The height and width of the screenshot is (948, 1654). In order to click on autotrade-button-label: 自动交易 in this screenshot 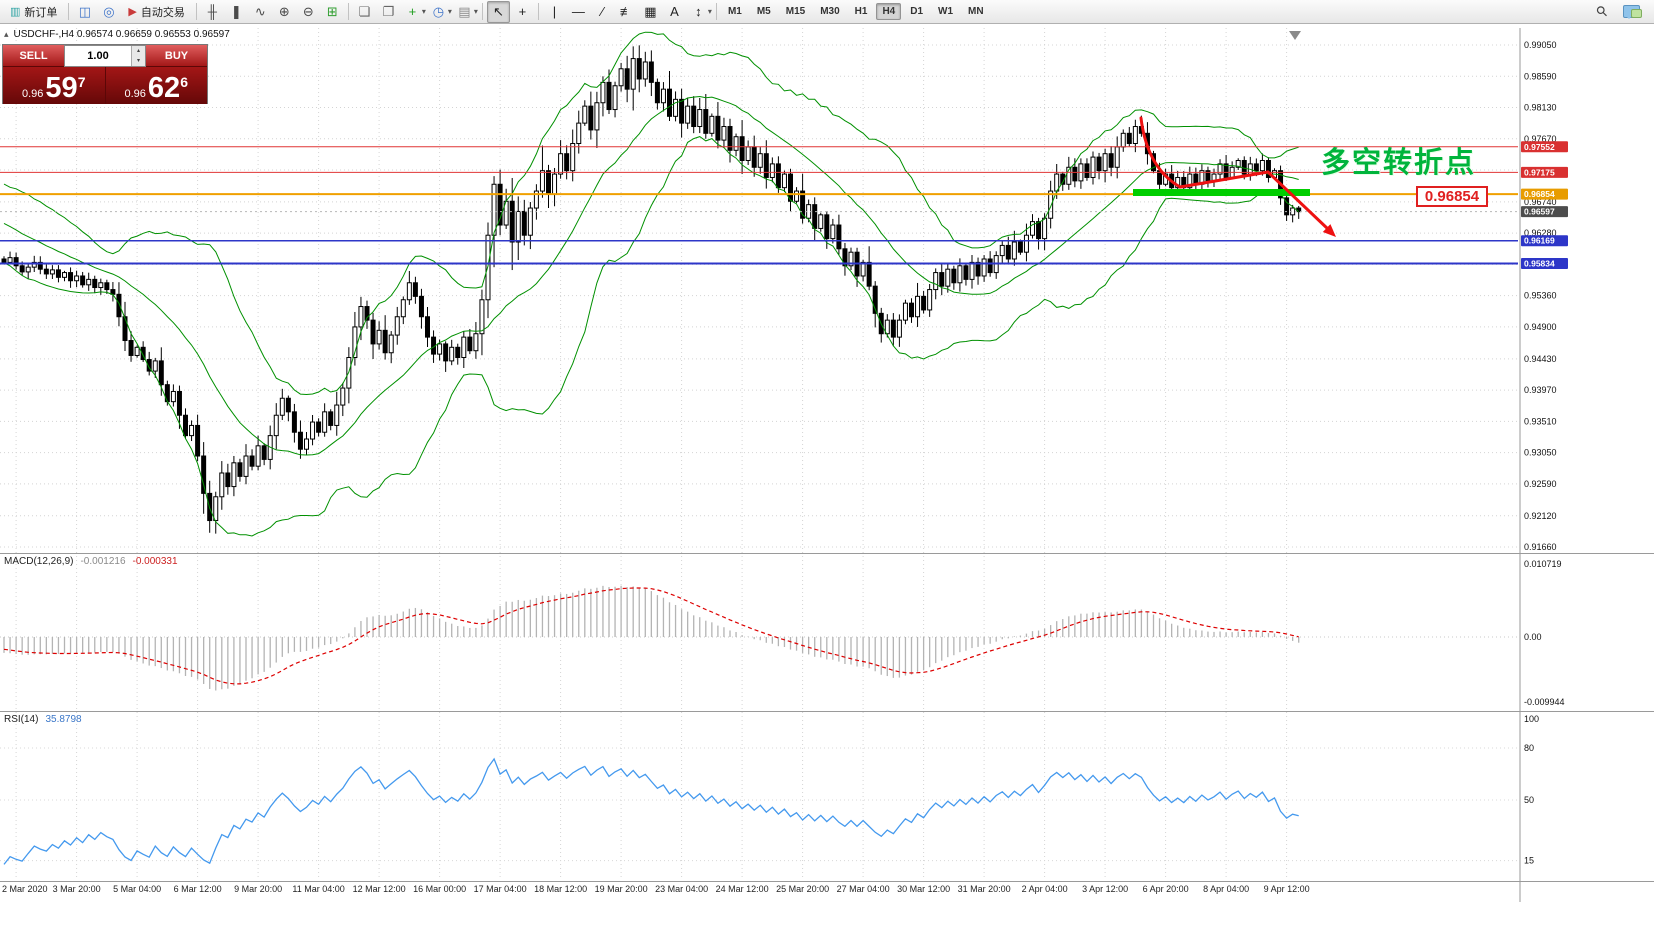, I will do `click(162, 12)`.